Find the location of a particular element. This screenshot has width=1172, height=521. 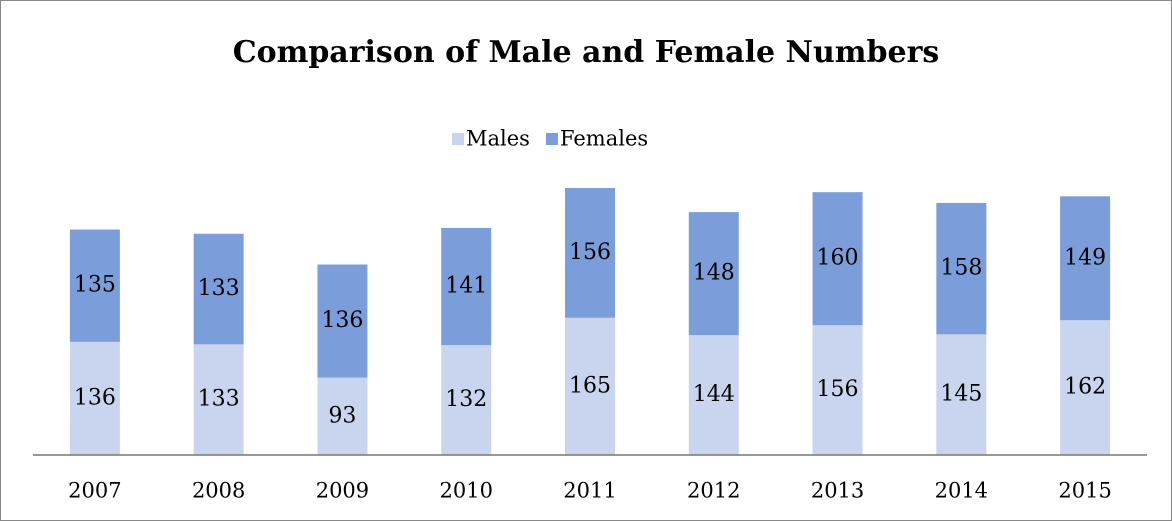

x-tick-label: 2013 is located at coordinates (837, 491).